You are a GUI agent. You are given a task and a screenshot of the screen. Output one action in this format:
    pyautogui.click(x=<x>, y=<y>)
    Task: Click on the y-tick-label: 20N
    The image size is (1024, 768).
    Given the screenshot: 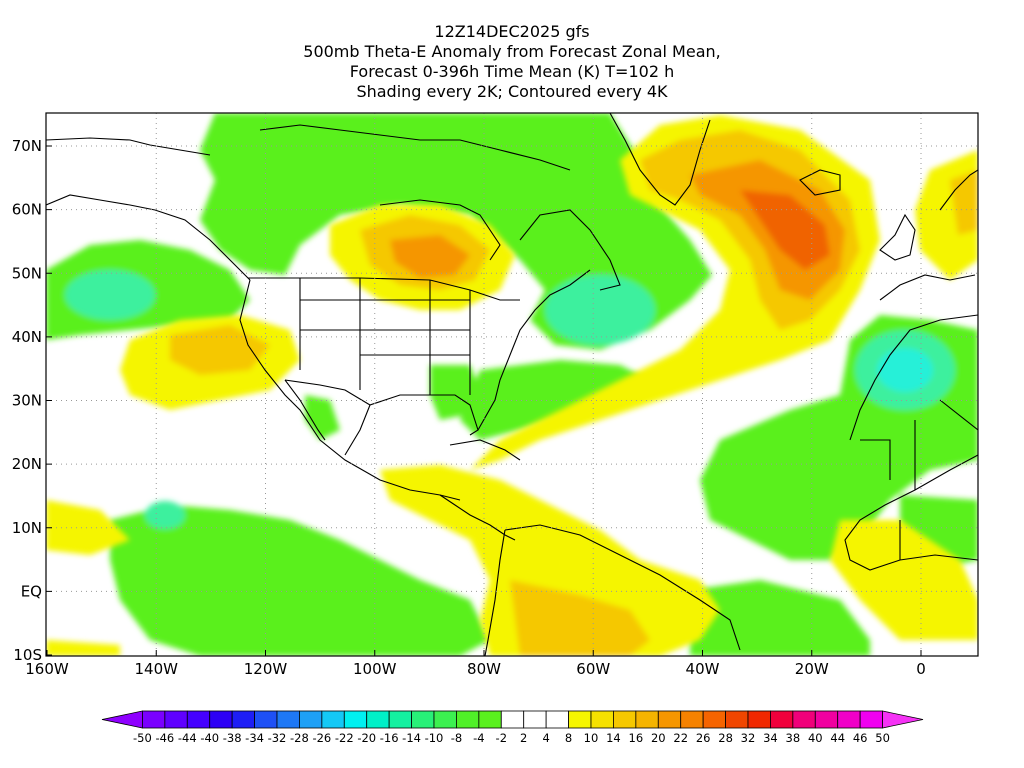 What is the action you would take?
    pyautogui.click(x=27, y=464)
    